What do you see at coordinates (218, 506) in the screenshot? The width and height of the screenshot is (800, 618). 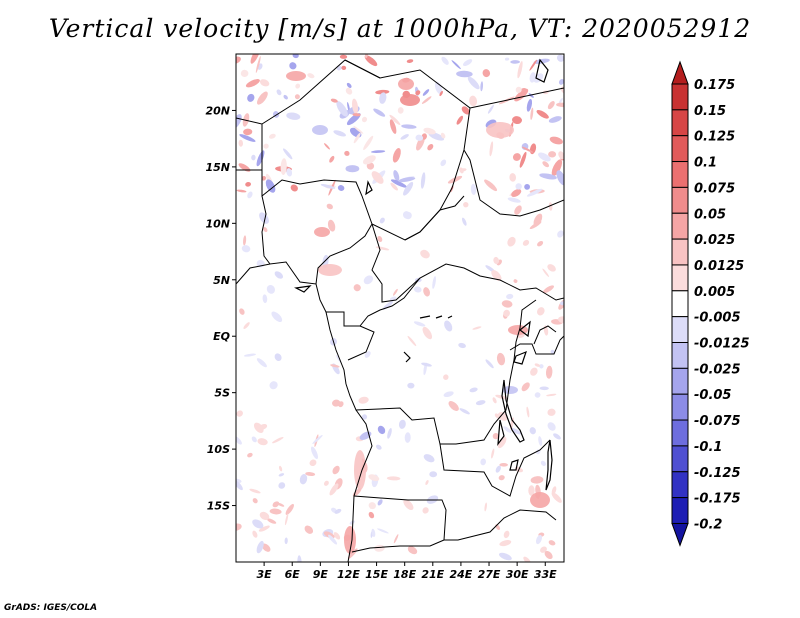 I see `lat-label: 15S` at bounding box center [218, 506].